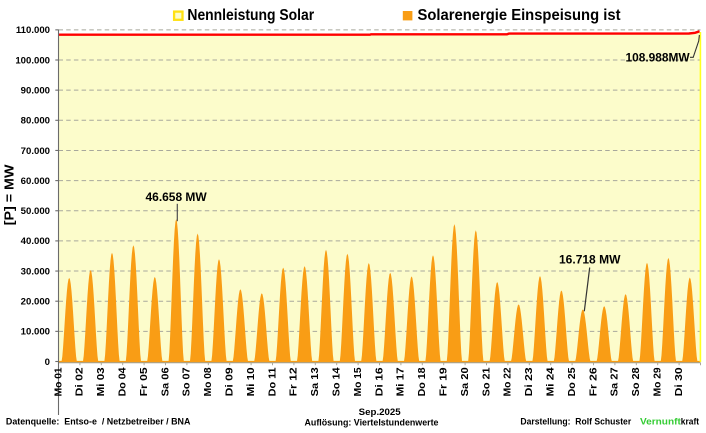 This screenshot has width=706, height=433. What do you see at coordinates (165, 381) in the screenshot?
I see `svg-text: Sa 06` at bounding box center [165, 381].